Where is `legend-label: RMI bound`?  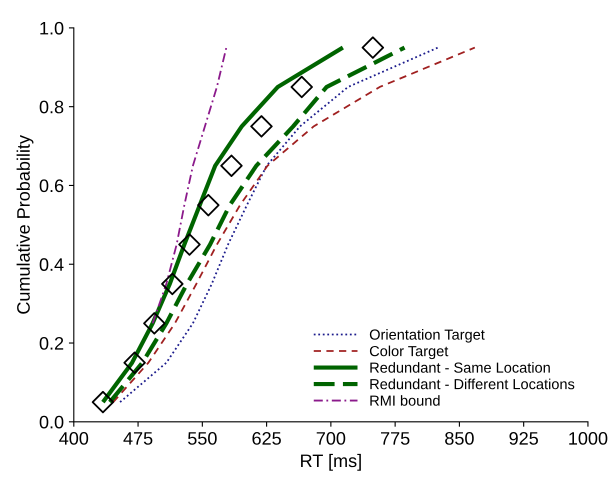 legend-label: RMI bound is located at coordinates (405, 400).